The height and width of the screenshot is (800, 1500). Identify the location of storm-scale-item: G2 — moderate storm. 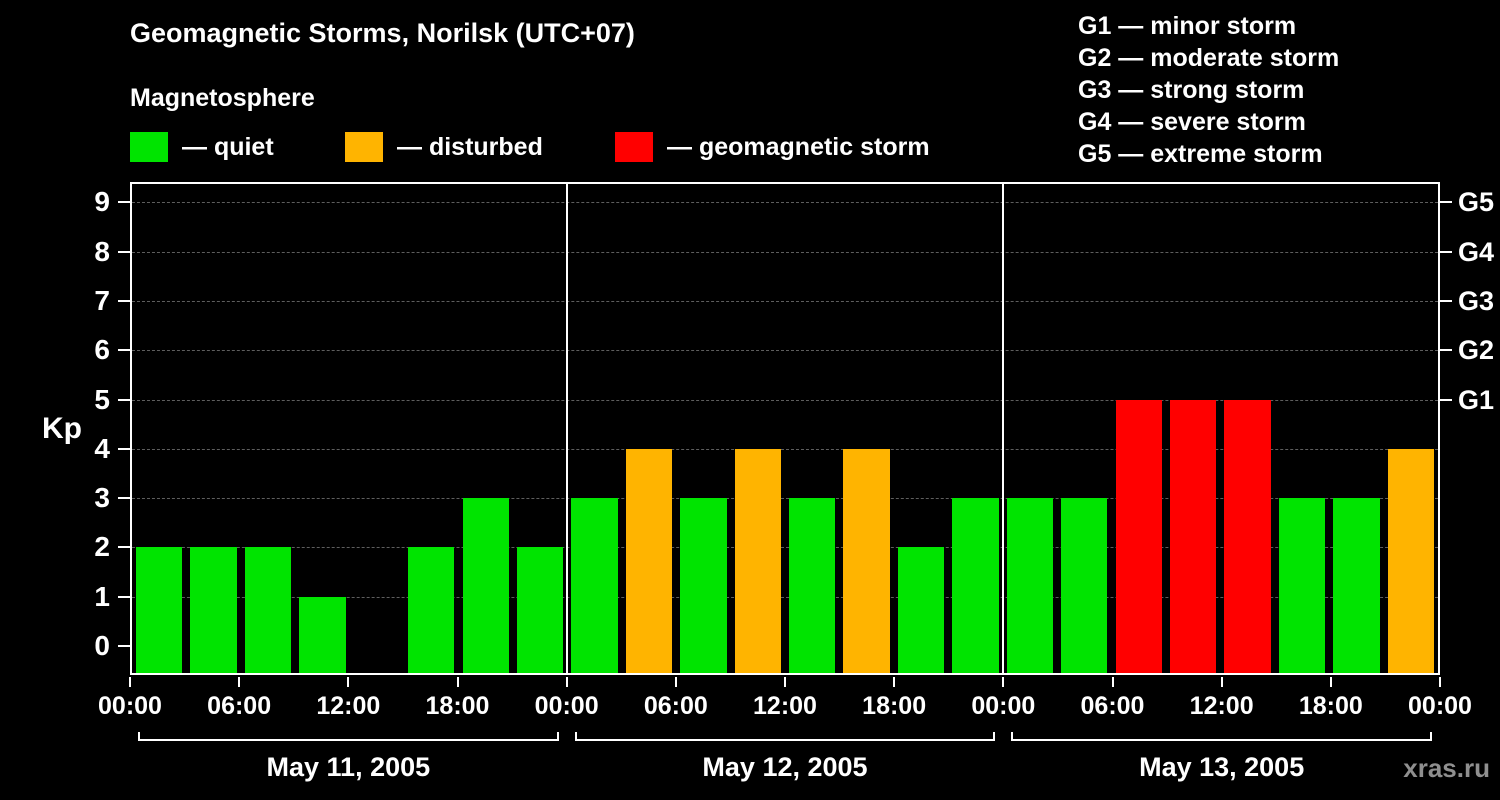
(1209, 58).